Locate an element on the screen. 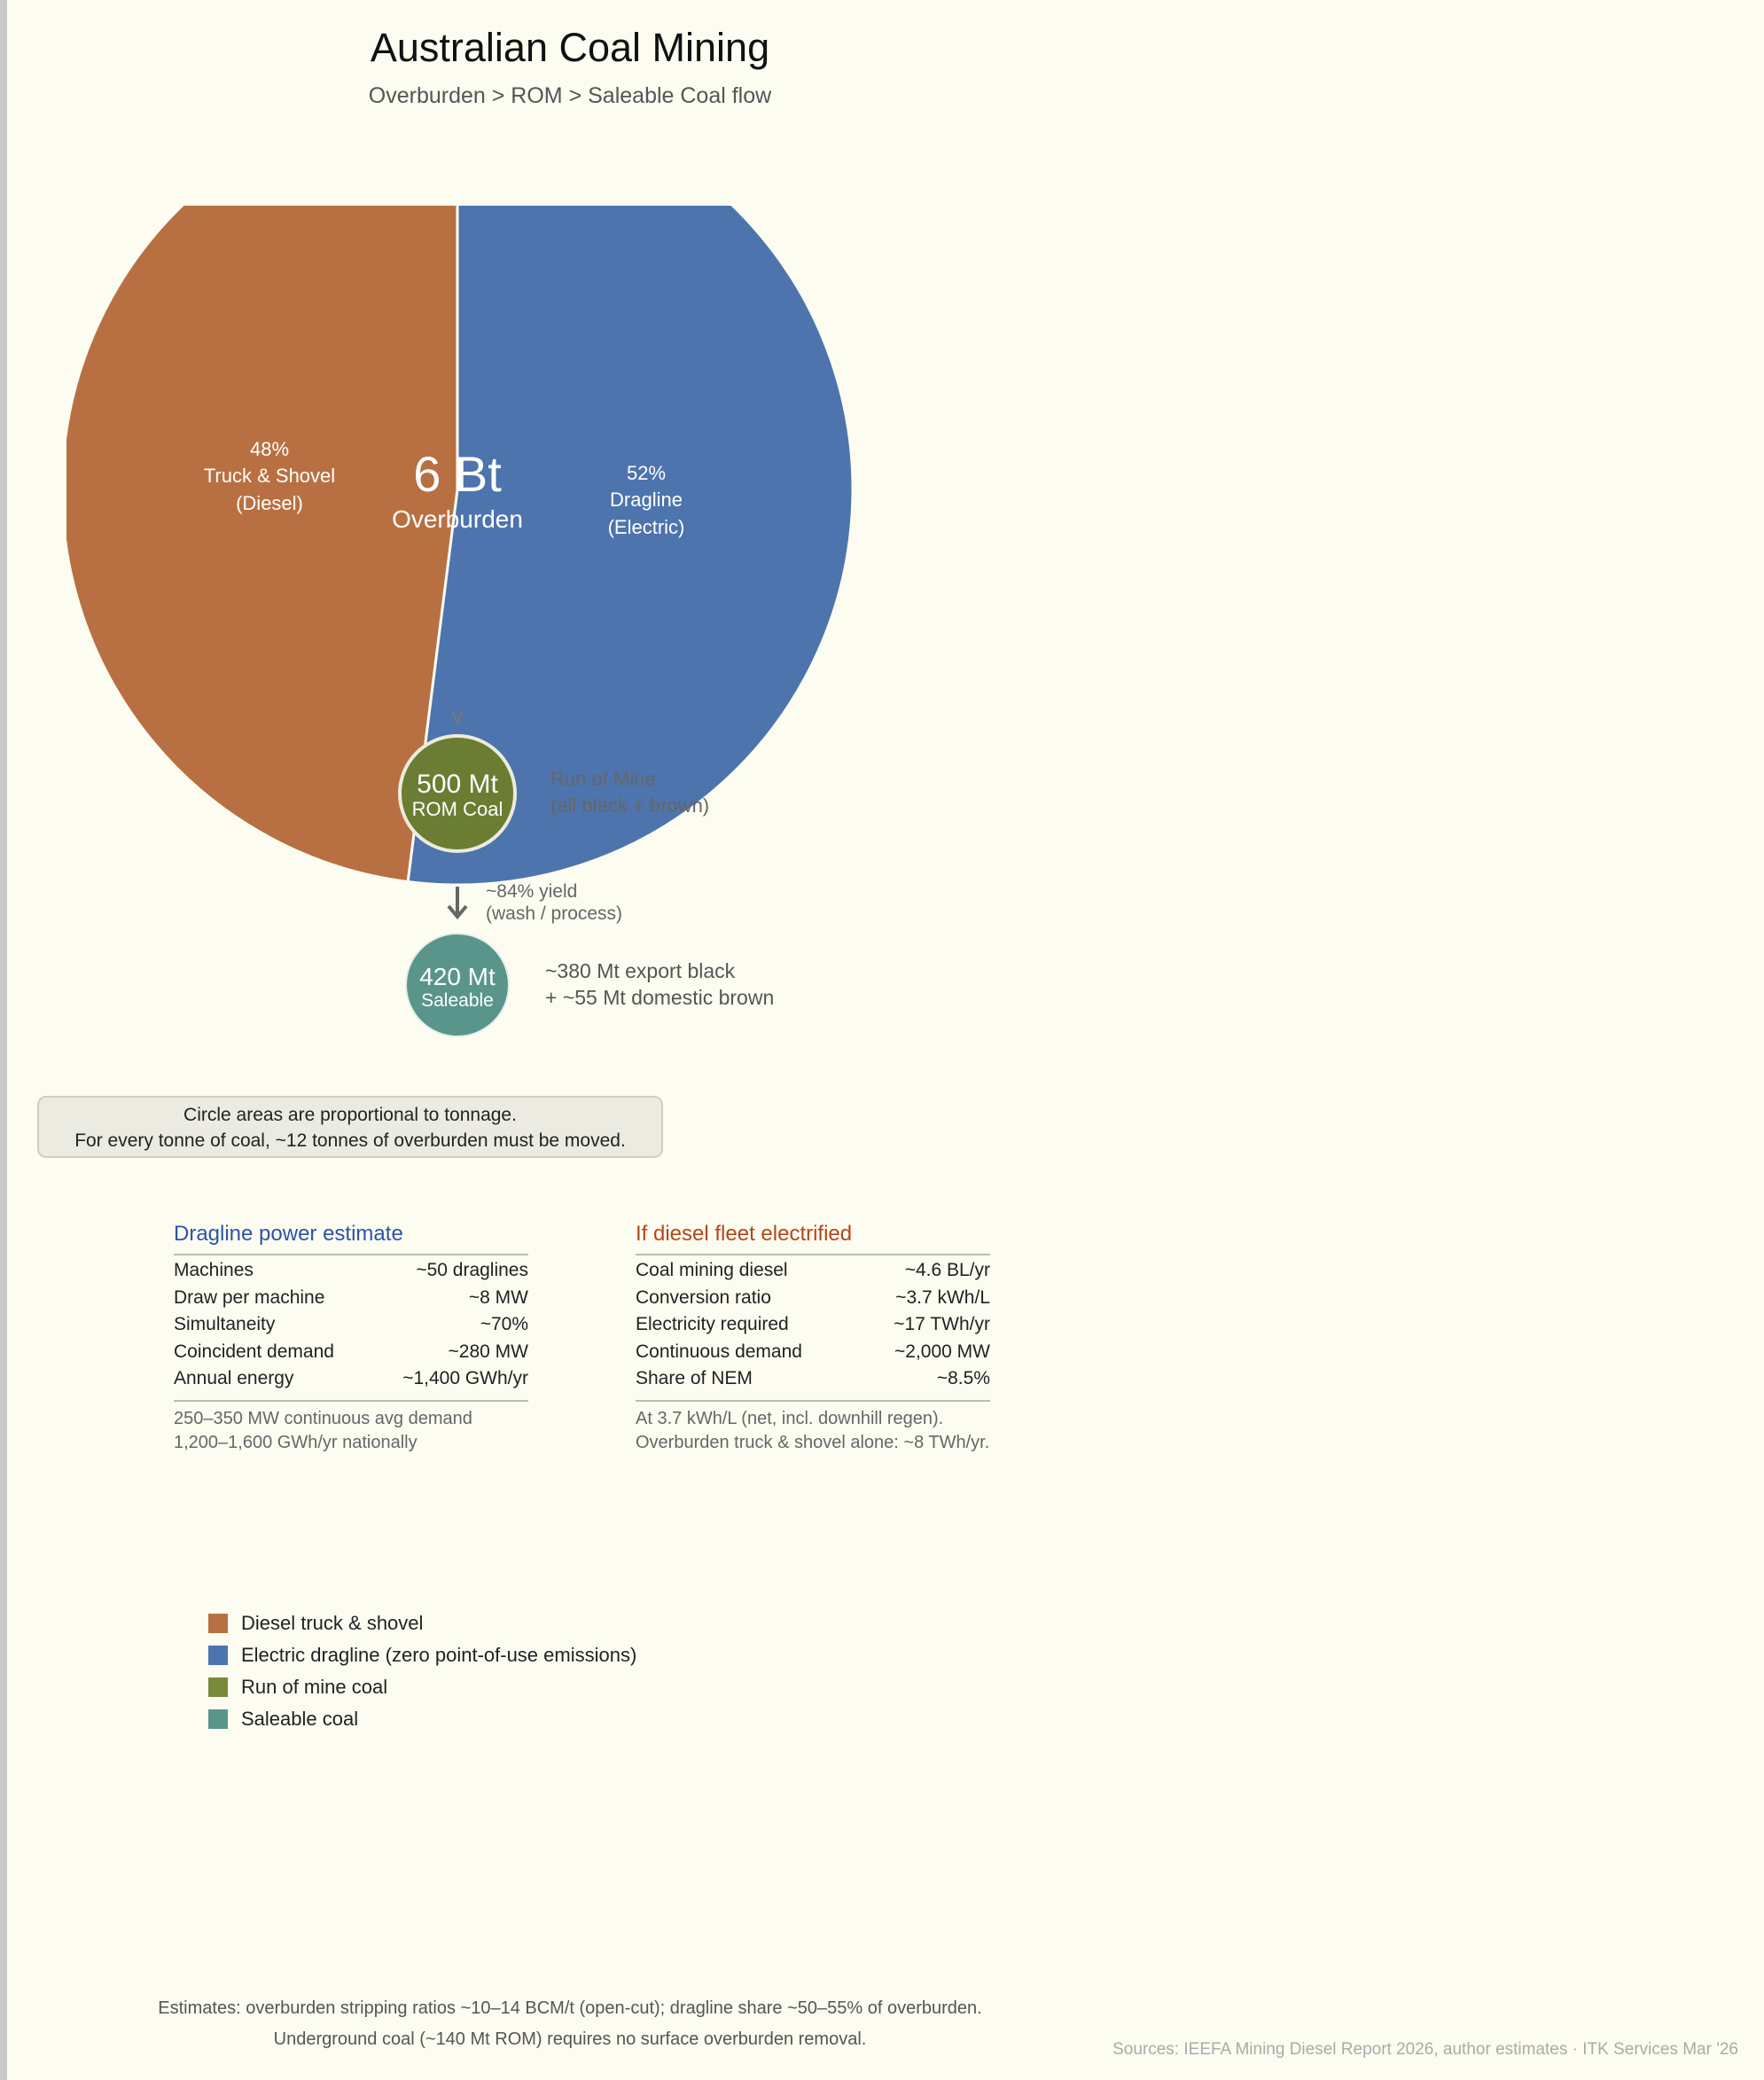 Image resolution: width=1764 pixels, height=2080 pixels. rom-label: ROM Coal is located at coordinates (457, 809).